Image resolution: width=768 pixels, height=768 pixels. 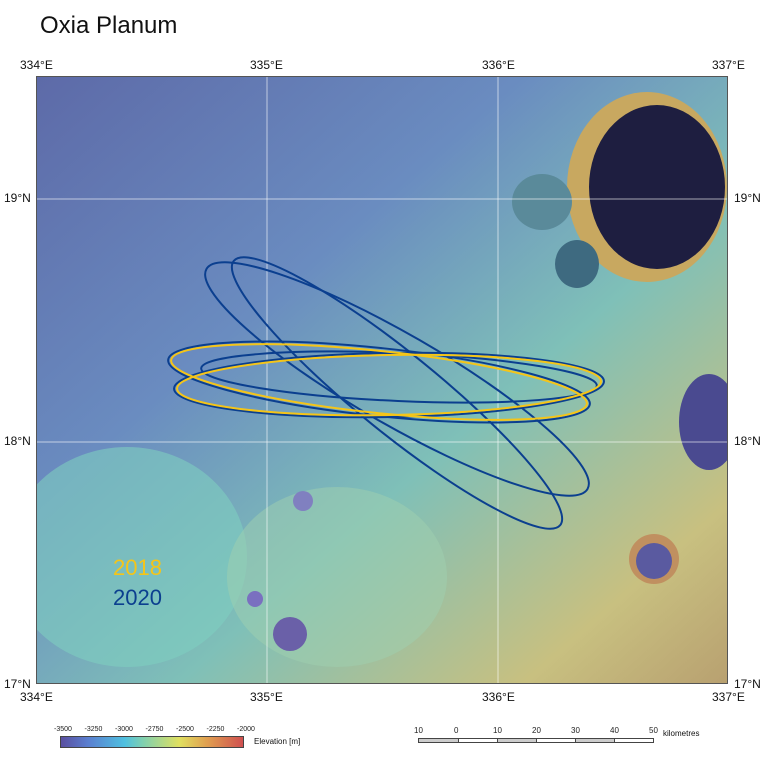 What do you see at coordinates (575, 730) in the screenshot?
I see `scale-tick: 30` at bounding box center [575, 730].